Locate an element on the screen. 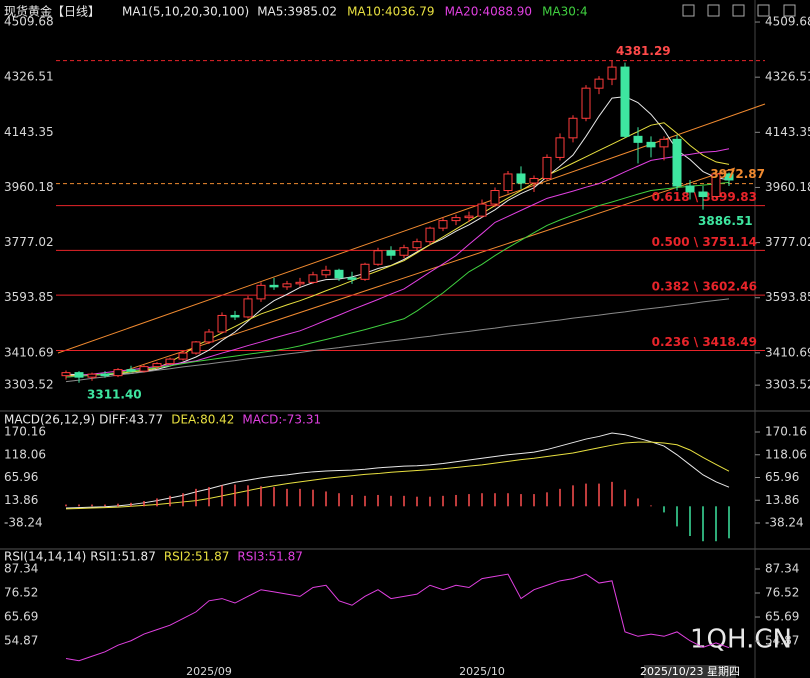 The height and width of the screenshot is (678, 810). legend-label: MACD(26,12,9) is located at coordinates (49, 420).